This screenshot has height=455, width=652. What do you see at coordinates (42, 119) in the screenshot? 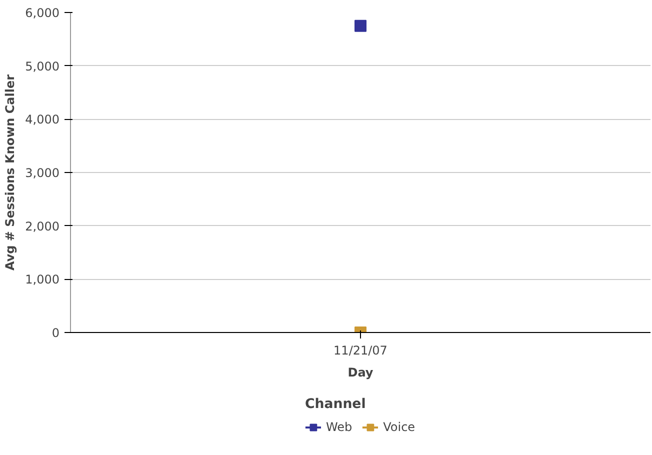
I see `y-tick-label: 4,000` at bounding box center [42, 119].